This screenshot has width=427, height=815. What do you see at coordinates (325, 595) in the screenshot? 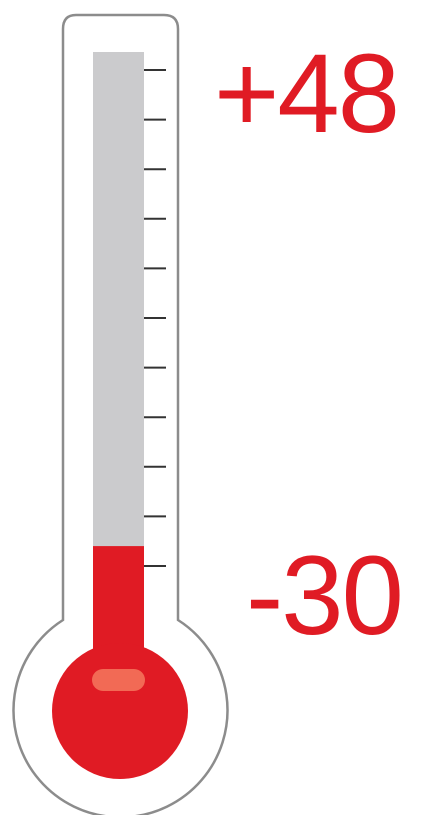
I see `min-temperature-label: -30` at bounding box center [325, 595].